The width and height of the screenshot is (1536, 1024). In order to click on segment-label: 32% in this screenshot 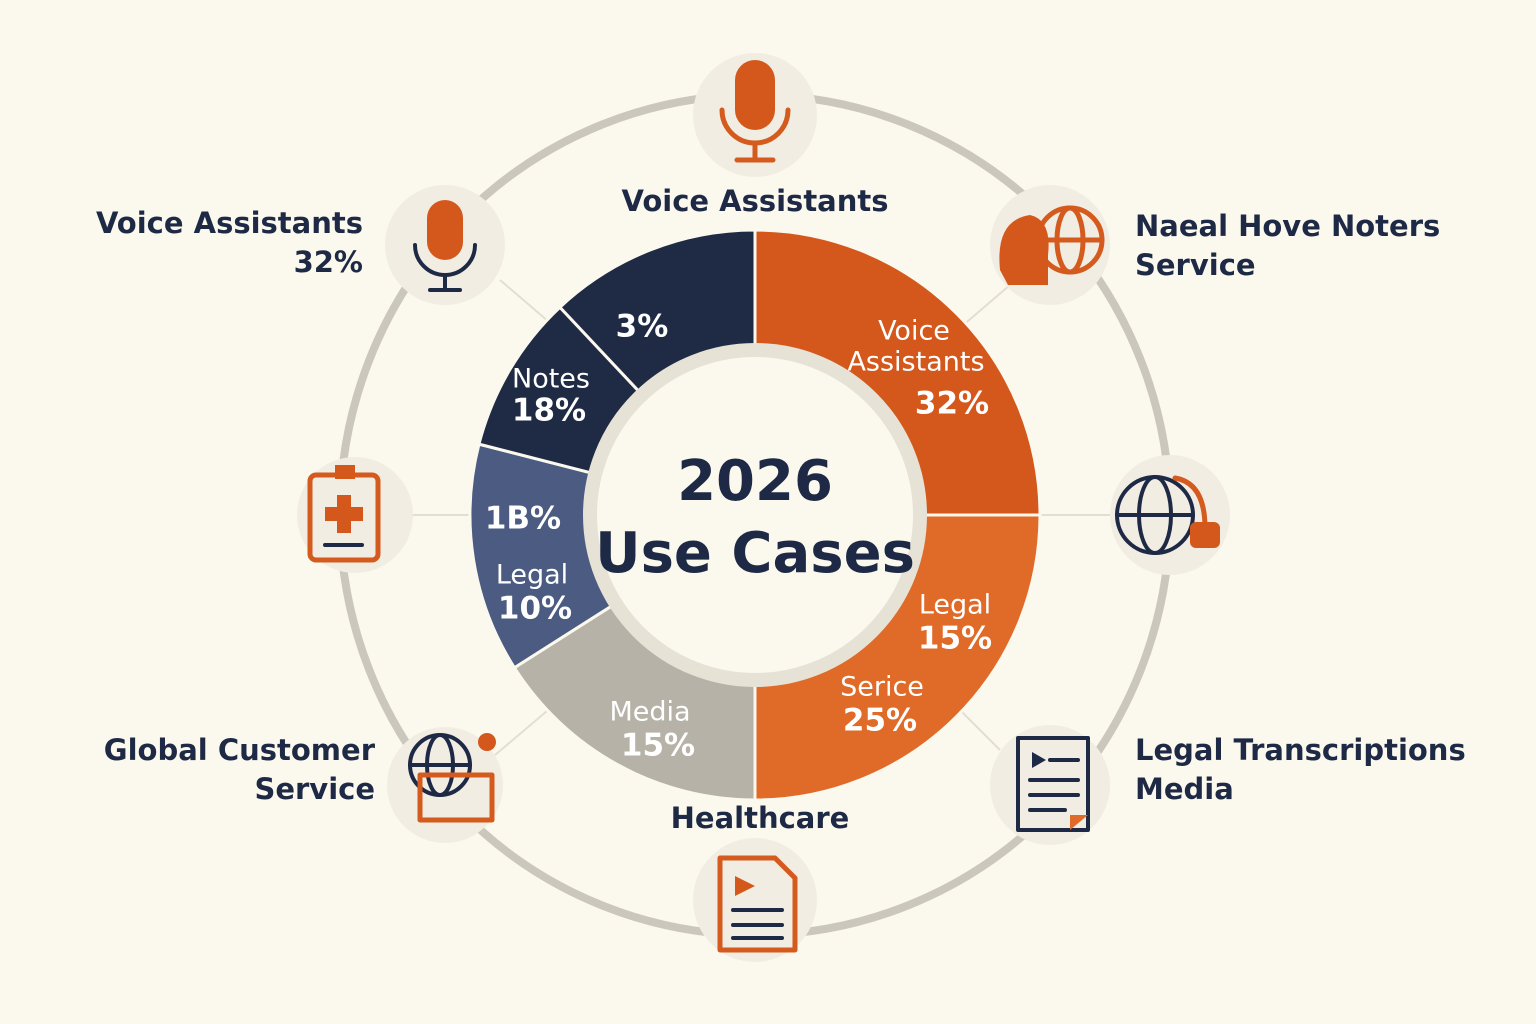, I will do `click(952, 404)`.